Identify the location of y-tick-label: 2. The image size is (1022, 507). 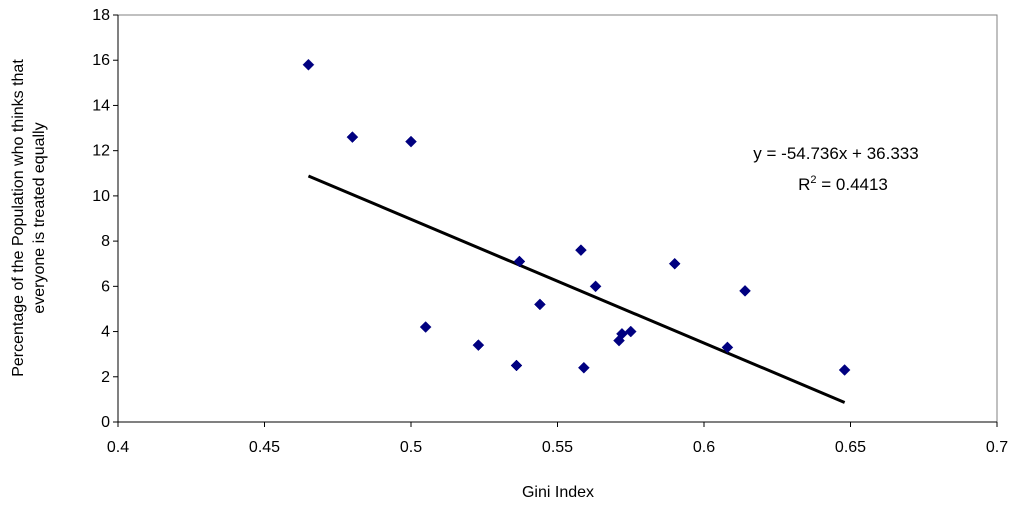
(105, 377).